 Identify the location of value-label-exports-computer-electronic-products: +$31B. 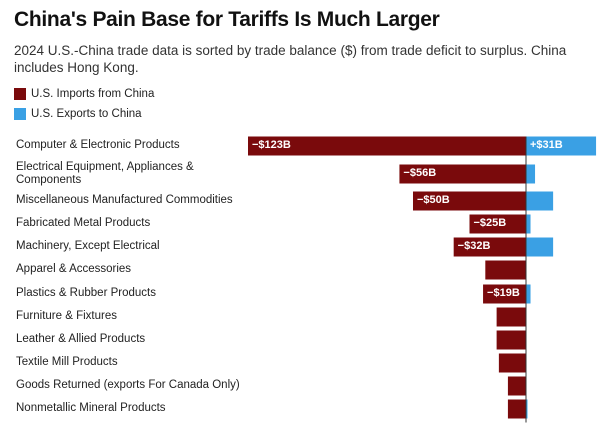
(546, 145).